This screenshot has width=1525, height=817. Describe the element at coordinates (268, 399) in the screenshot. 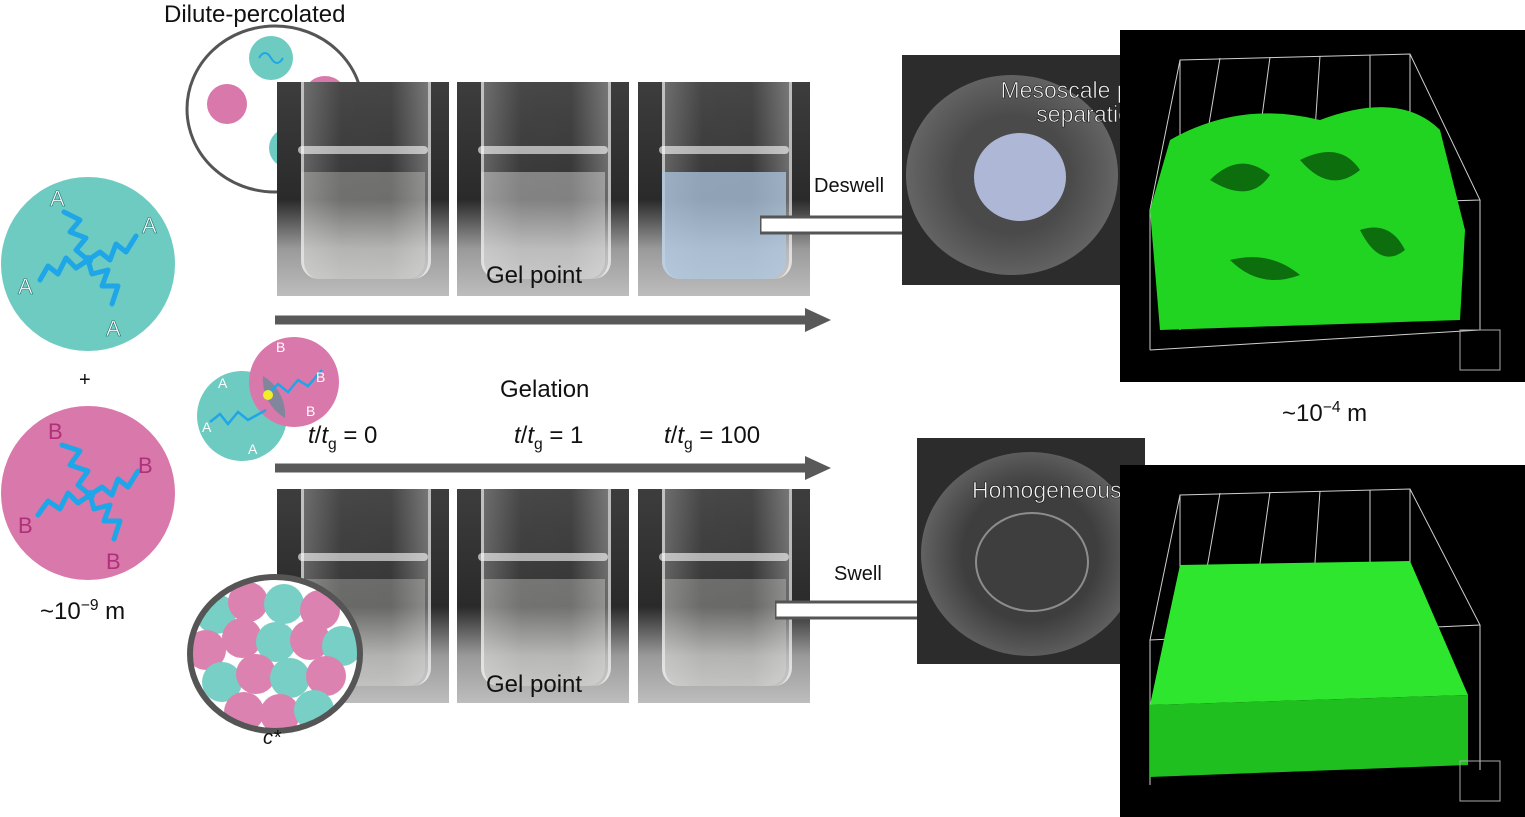

I see `crosslinking-illustration: A A A B B B` at that location.